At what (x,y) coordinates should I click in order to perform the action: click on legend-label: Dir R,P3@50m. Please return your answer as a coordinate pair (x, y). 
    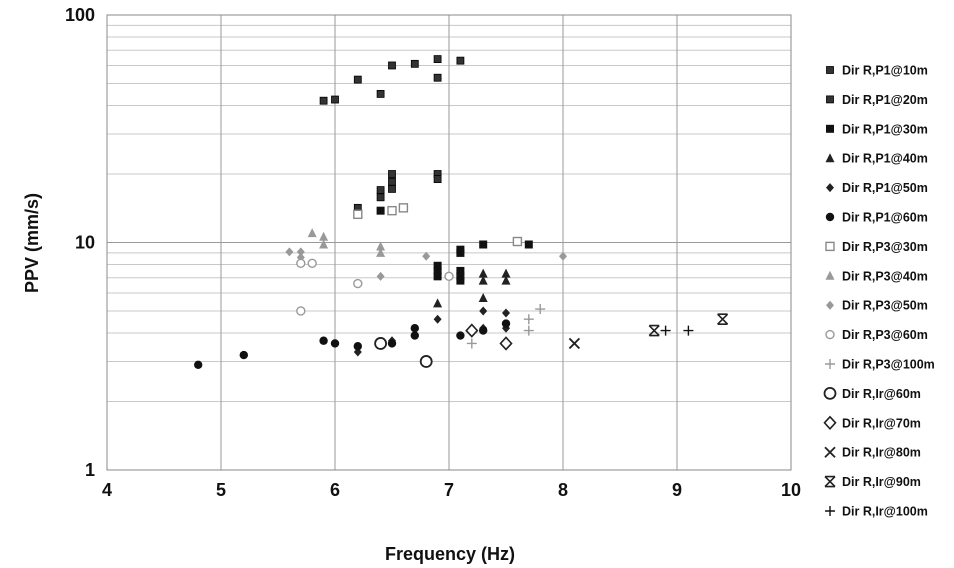
    Looking at the image, I should click on (885, 306).